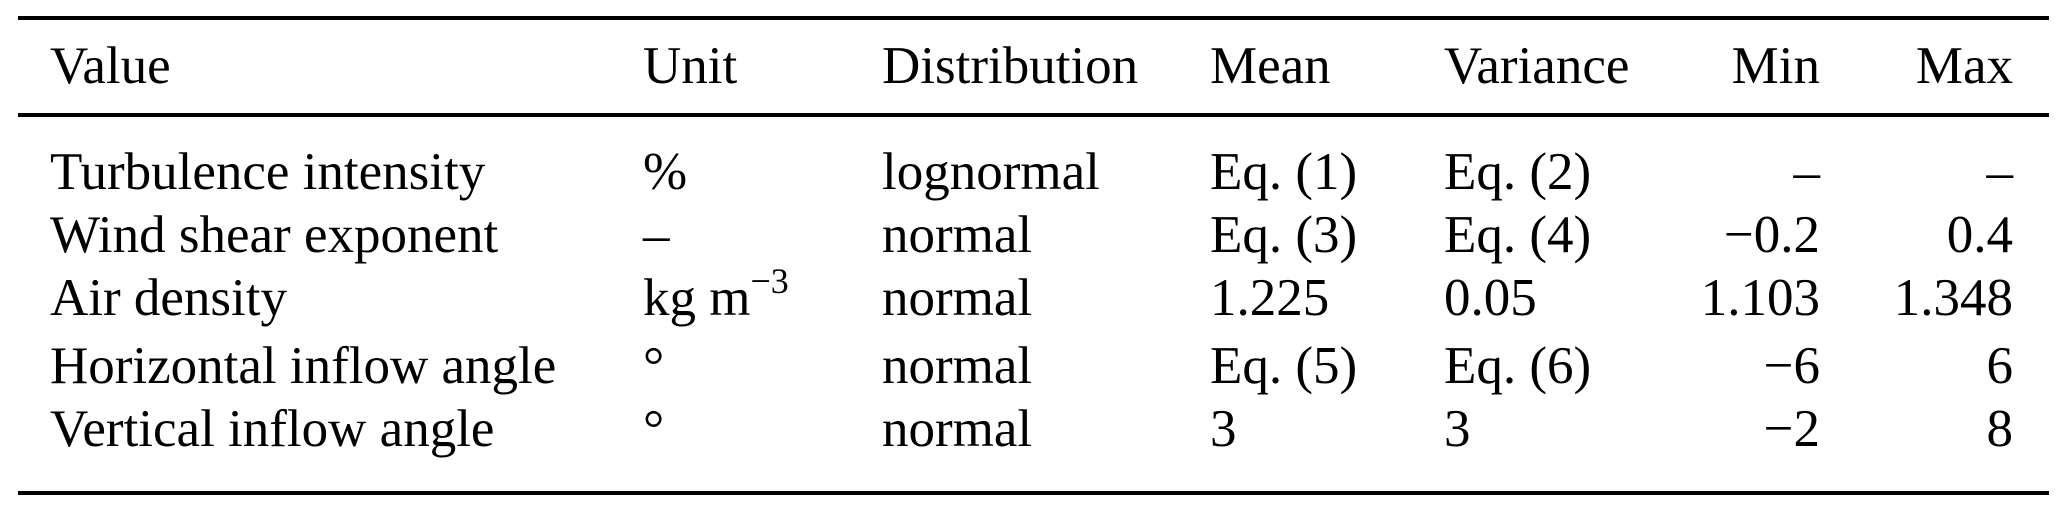 The width and height of the screenshot is (2067, 528). Describe the element at coordinates (1518, 172) in the screenshot. I see `cell-variance: Eq. (2)` at that location.